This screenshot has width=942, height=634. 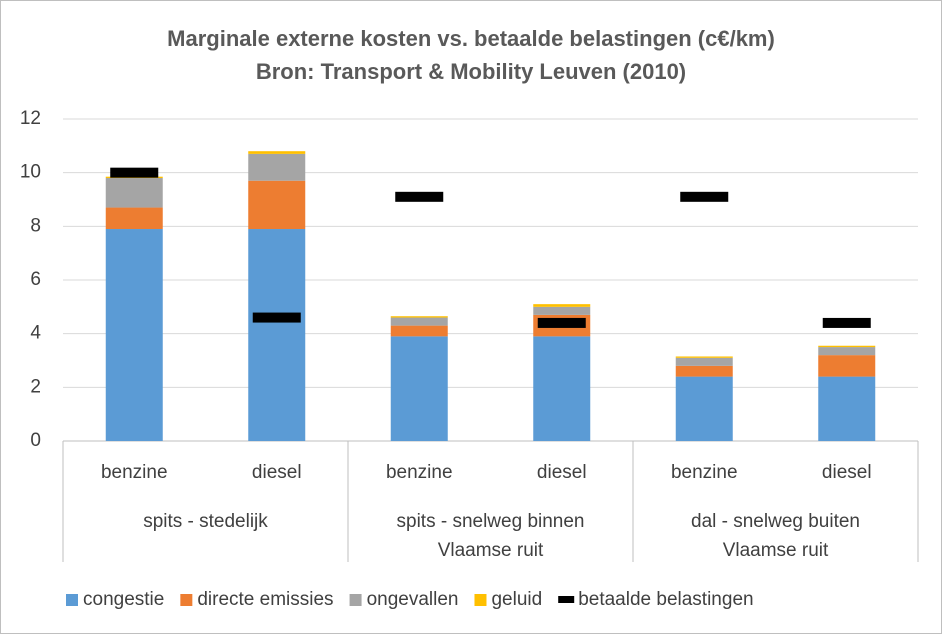 I want to click on legend-label: betaalde belastingen, so click(x=665, y=599).